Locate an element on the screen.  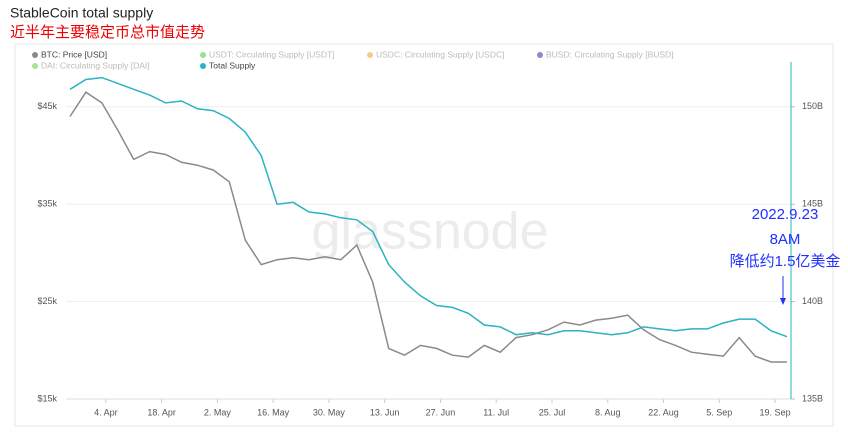
x-tick-label: 19. Sep is located at coordinates (775, 412).